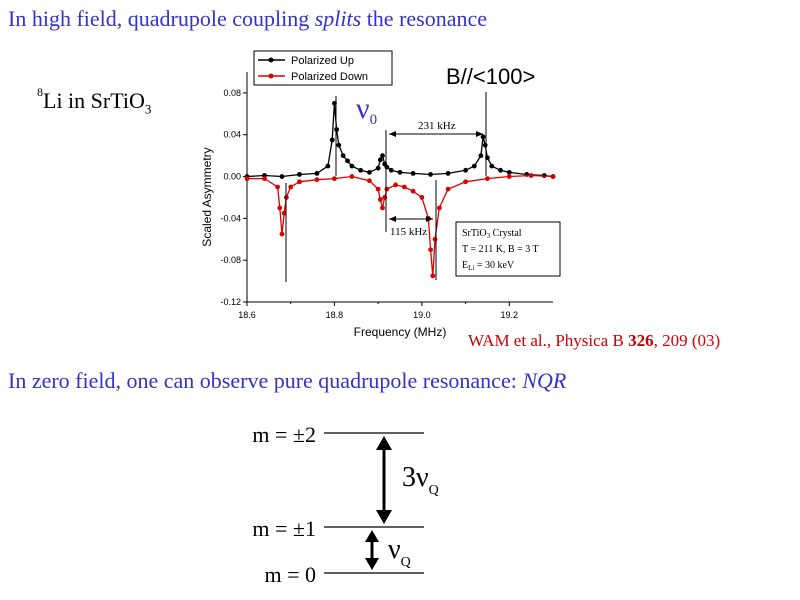 The height and width of the screenshot is (600, 800). What do you see at coordinates (400, 189) in the screenshot?
I see `chart-series` at bounding box center [400, 189].